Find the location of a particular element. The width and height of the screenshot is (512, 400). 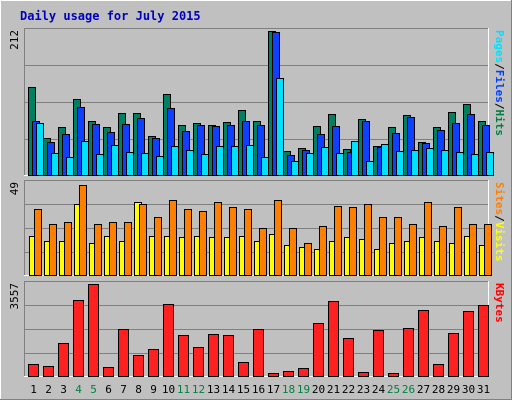

y-max-label-bottom: 3557 is located at coordinates (14, 296).